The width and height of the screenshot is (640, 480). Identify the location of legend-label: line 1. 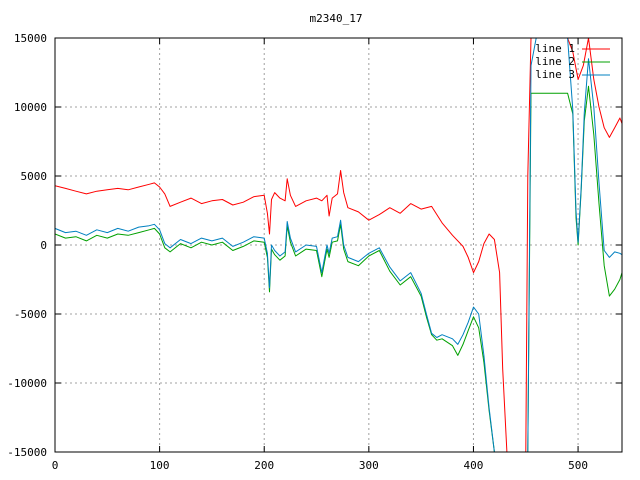
(555, 48).